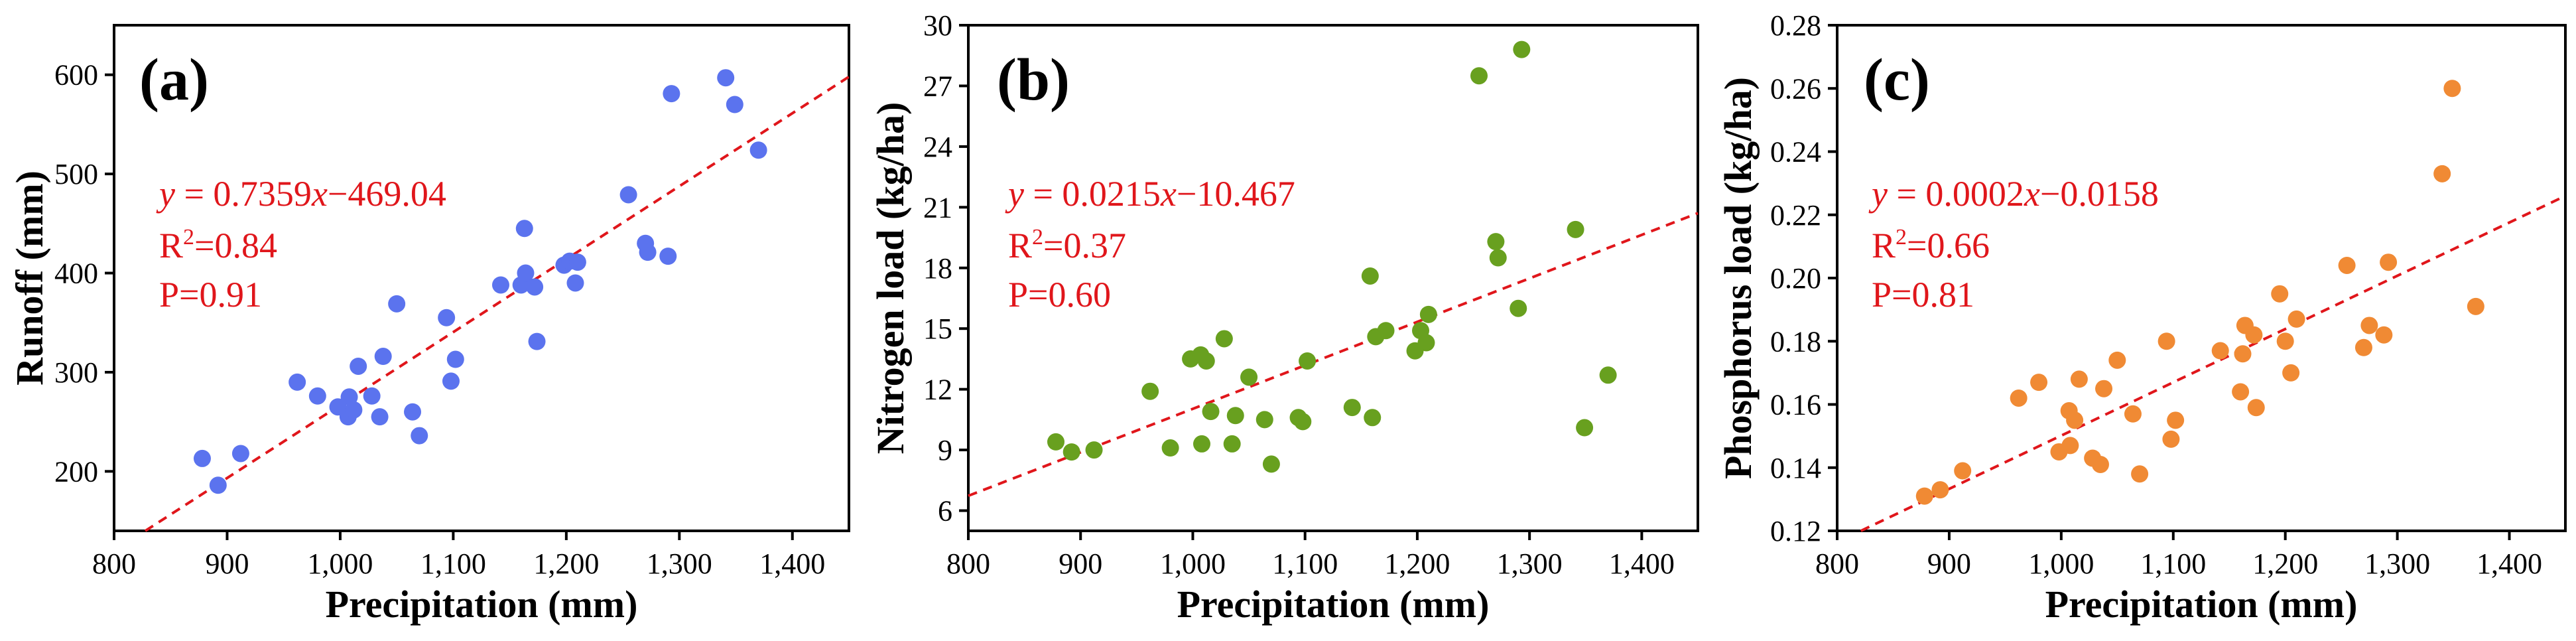 This screenshot has height=641, width=2576. I want to click on y-tick-label: 12, so click(938, 390).